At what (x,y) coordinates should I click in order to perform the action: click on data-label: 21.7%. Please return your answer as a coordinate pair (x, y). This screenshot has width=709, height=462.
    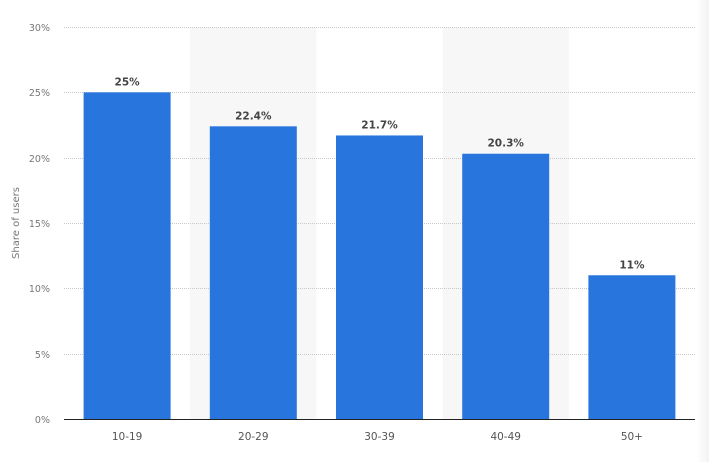
    Looking at the image, I should click on (379, 125).